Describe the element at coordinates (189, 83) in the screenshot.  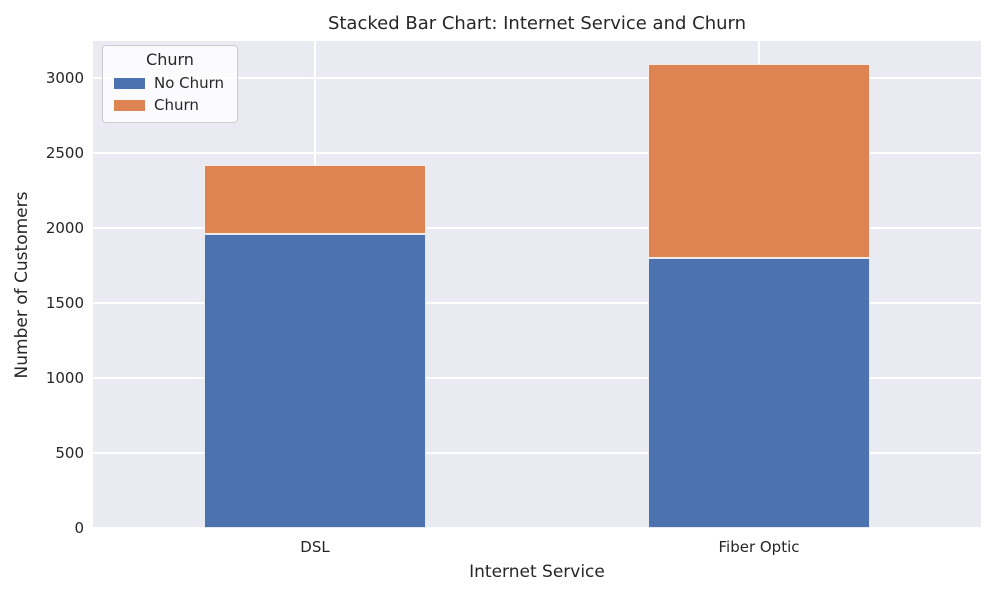
I see `legend-item-label: No Churn` at that location.